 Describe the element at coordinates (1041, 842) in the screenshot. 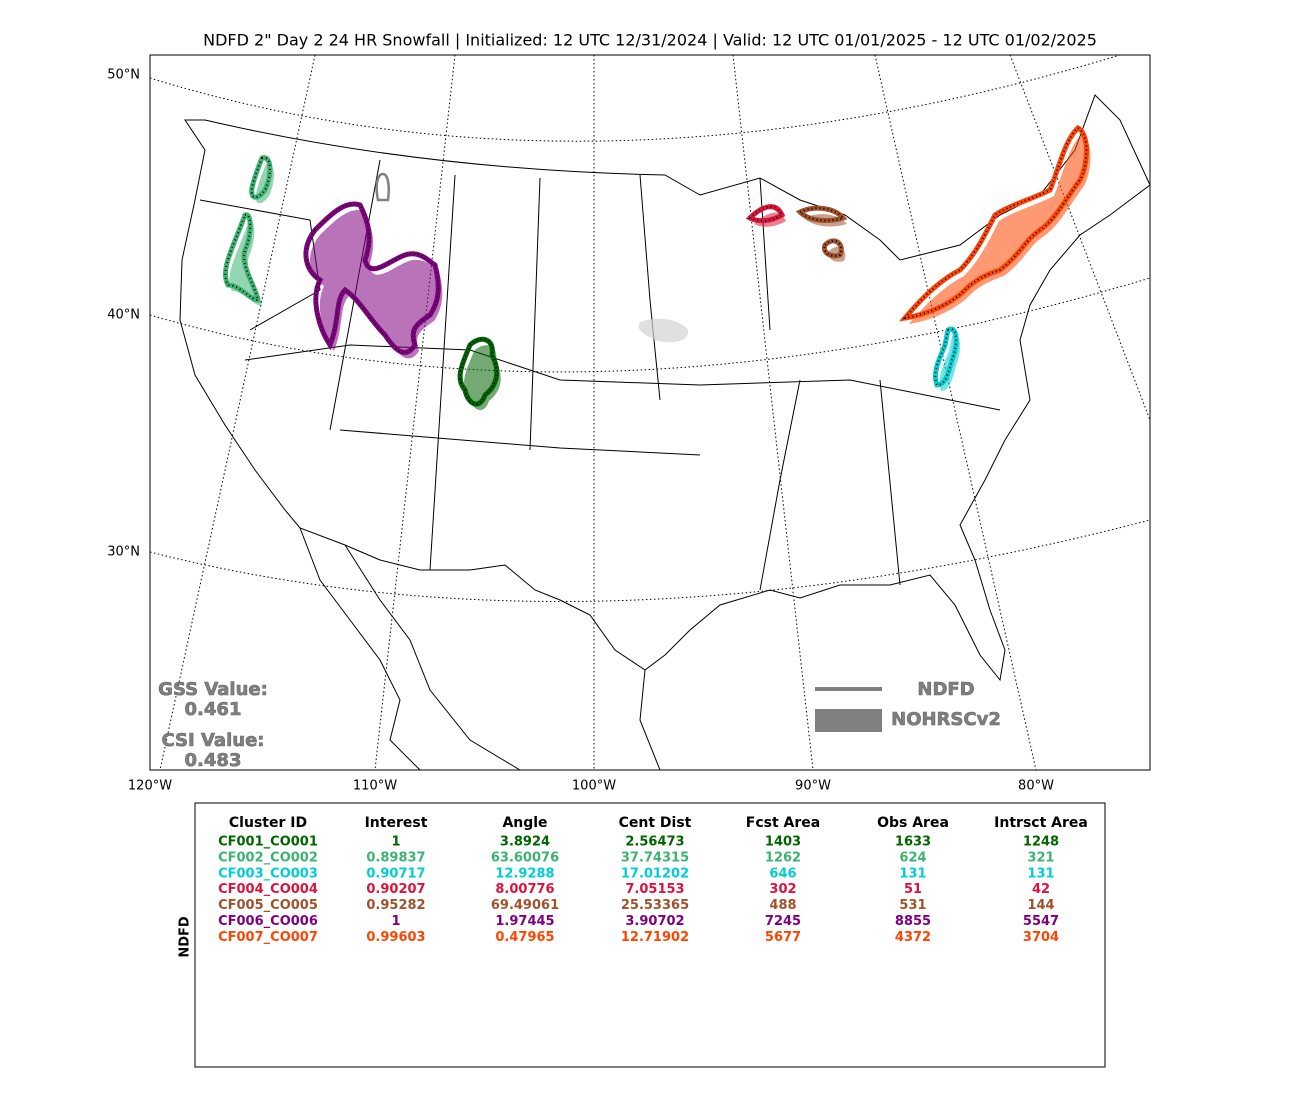

I see `table-cell: 1248` at that location.